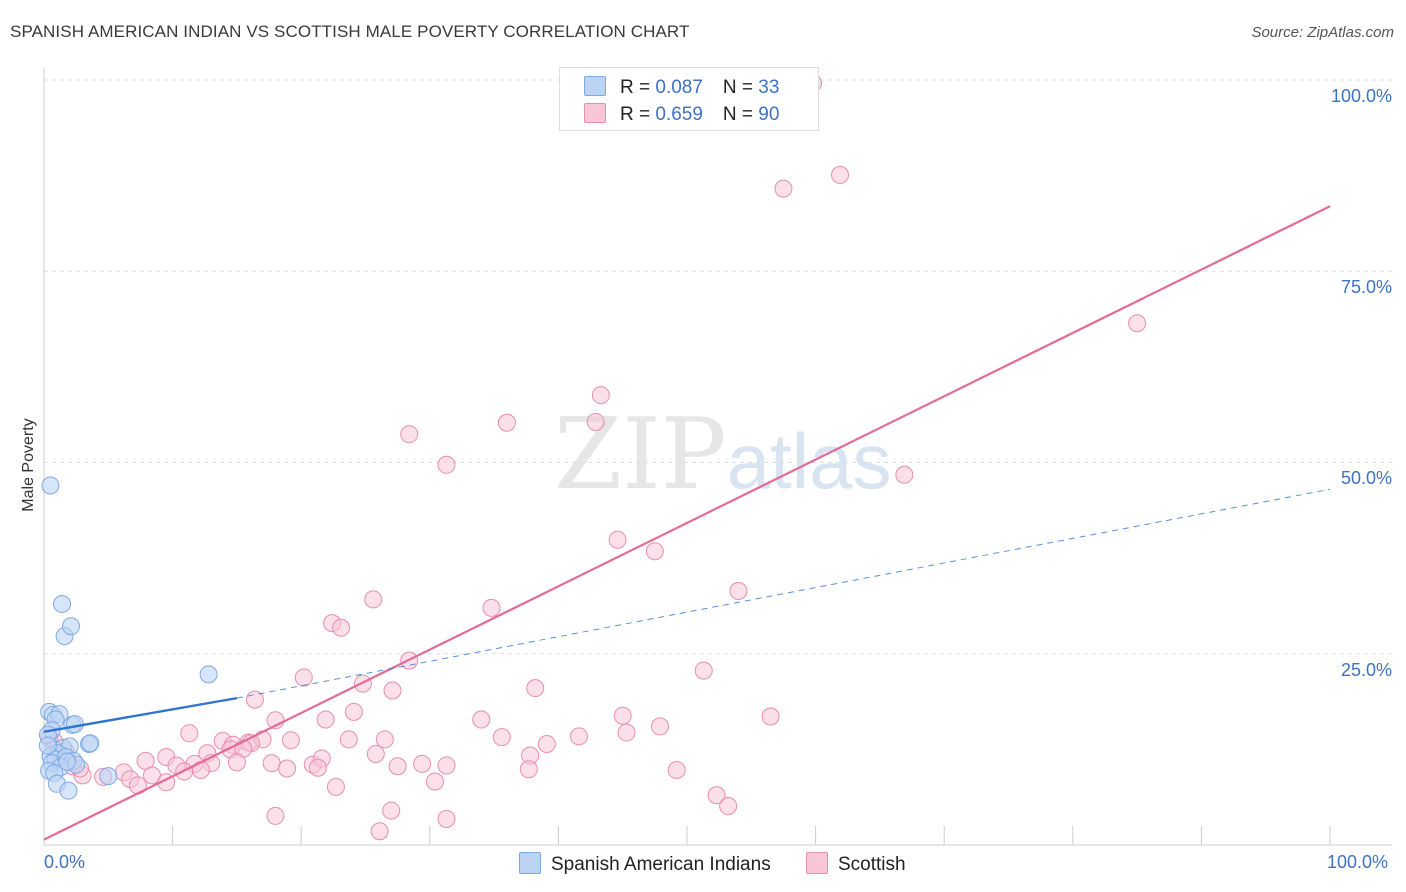  Describe the element at coordinates (28, 465) in the screenshot. I see `y-axis-label: Male Poverty` at that location.